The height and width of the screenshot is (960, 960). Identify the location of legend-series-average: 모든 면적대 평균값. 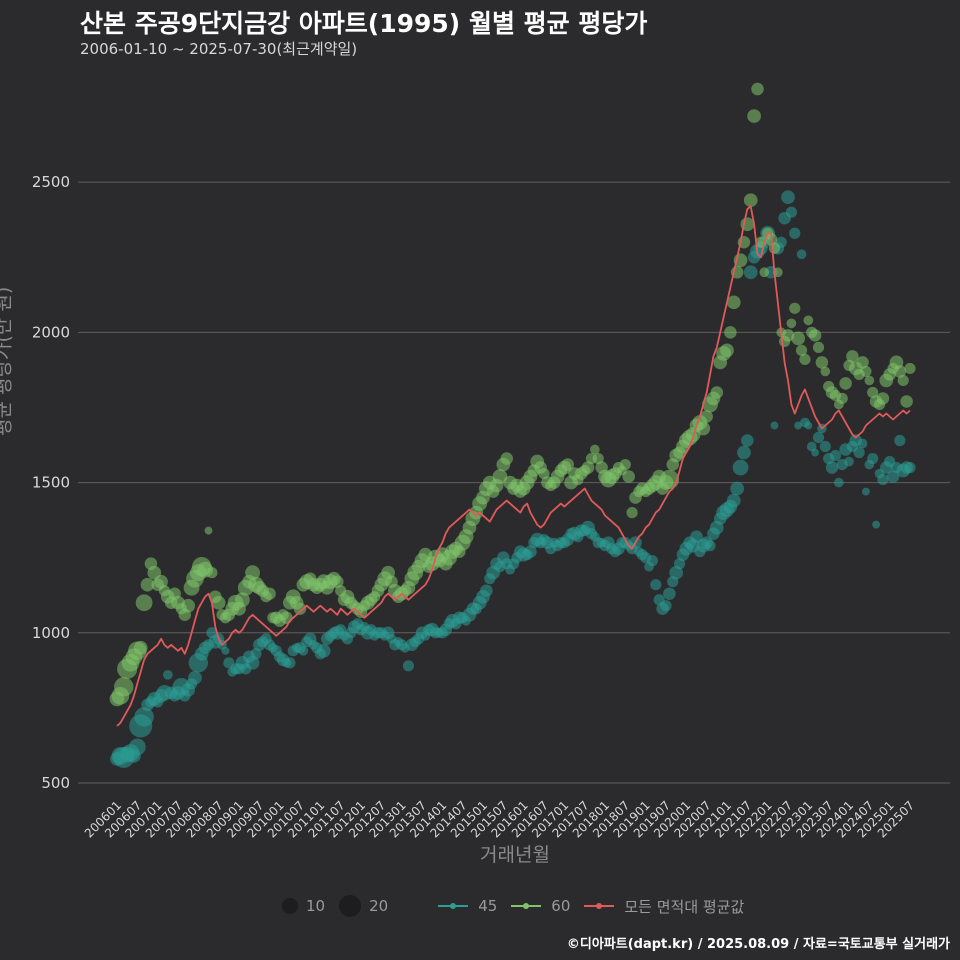
(664, 906).